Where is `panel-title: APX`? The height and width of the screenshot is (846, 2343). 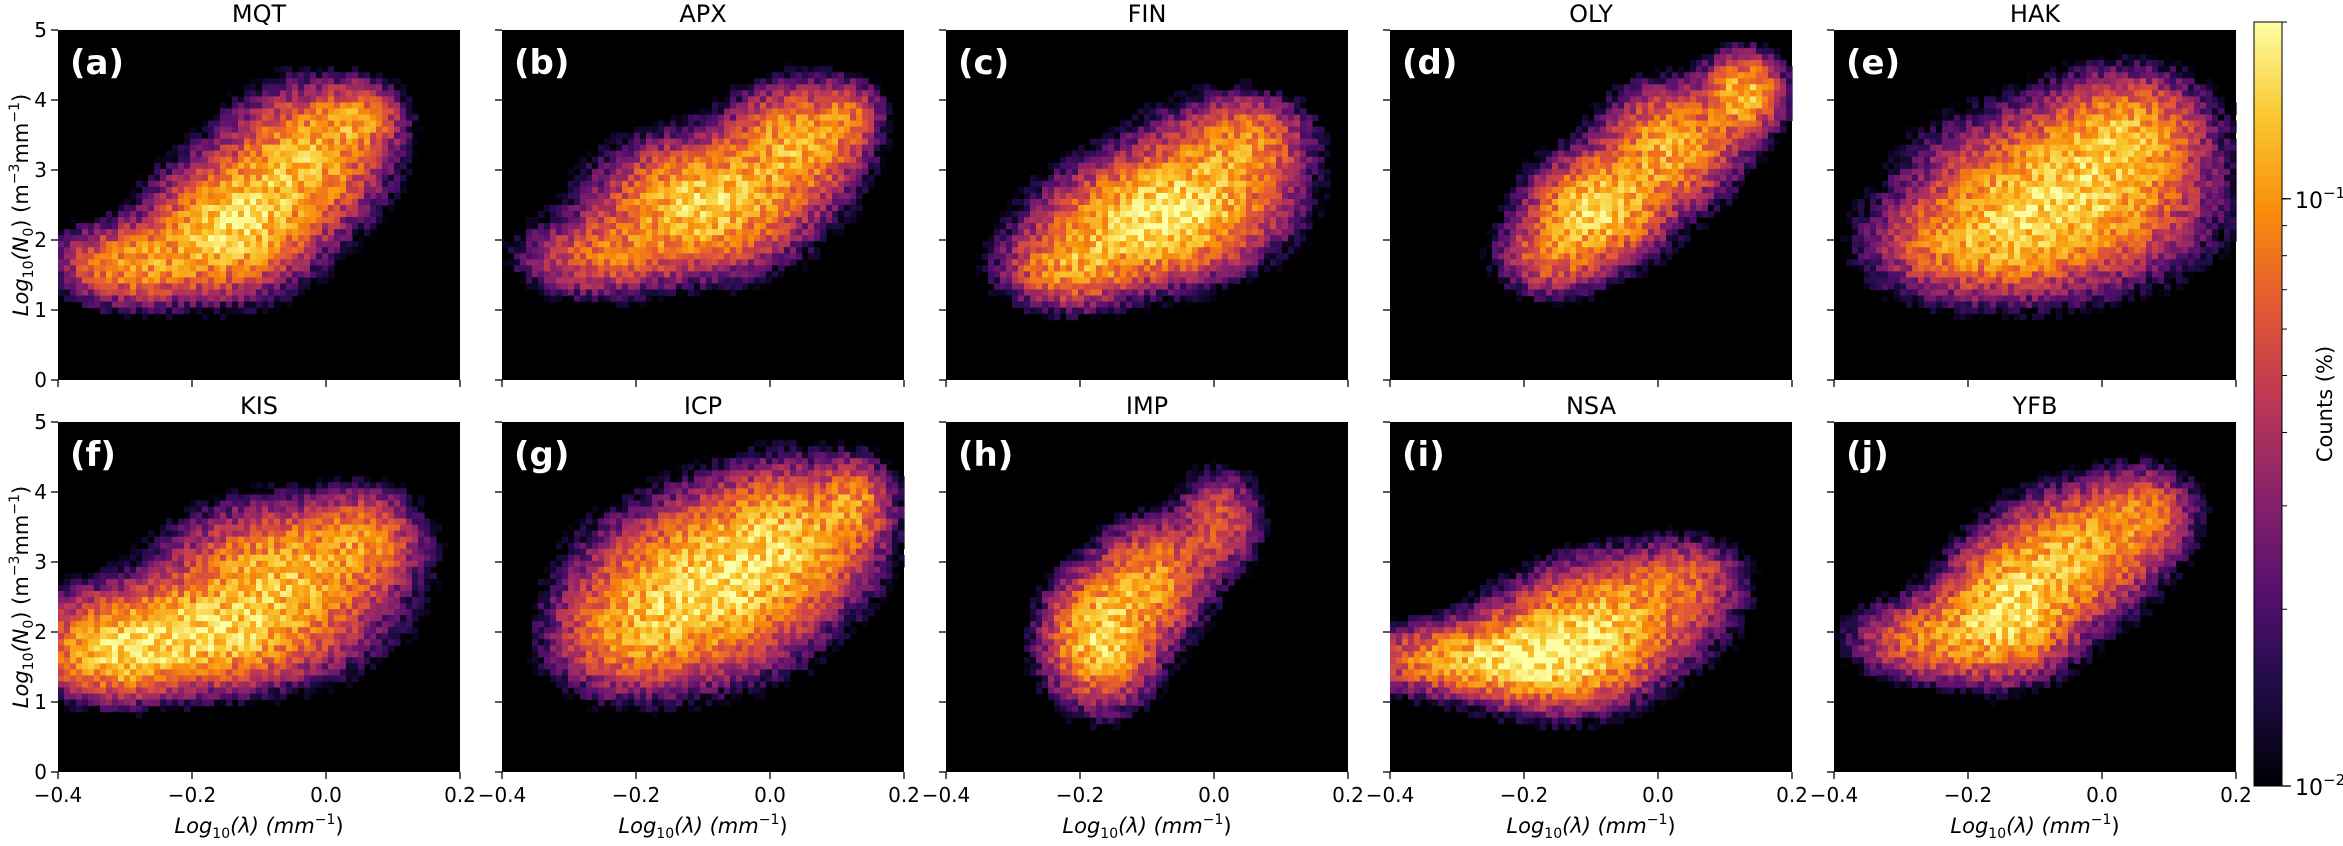 panel-title: APX is located at coordinates (702, 14).